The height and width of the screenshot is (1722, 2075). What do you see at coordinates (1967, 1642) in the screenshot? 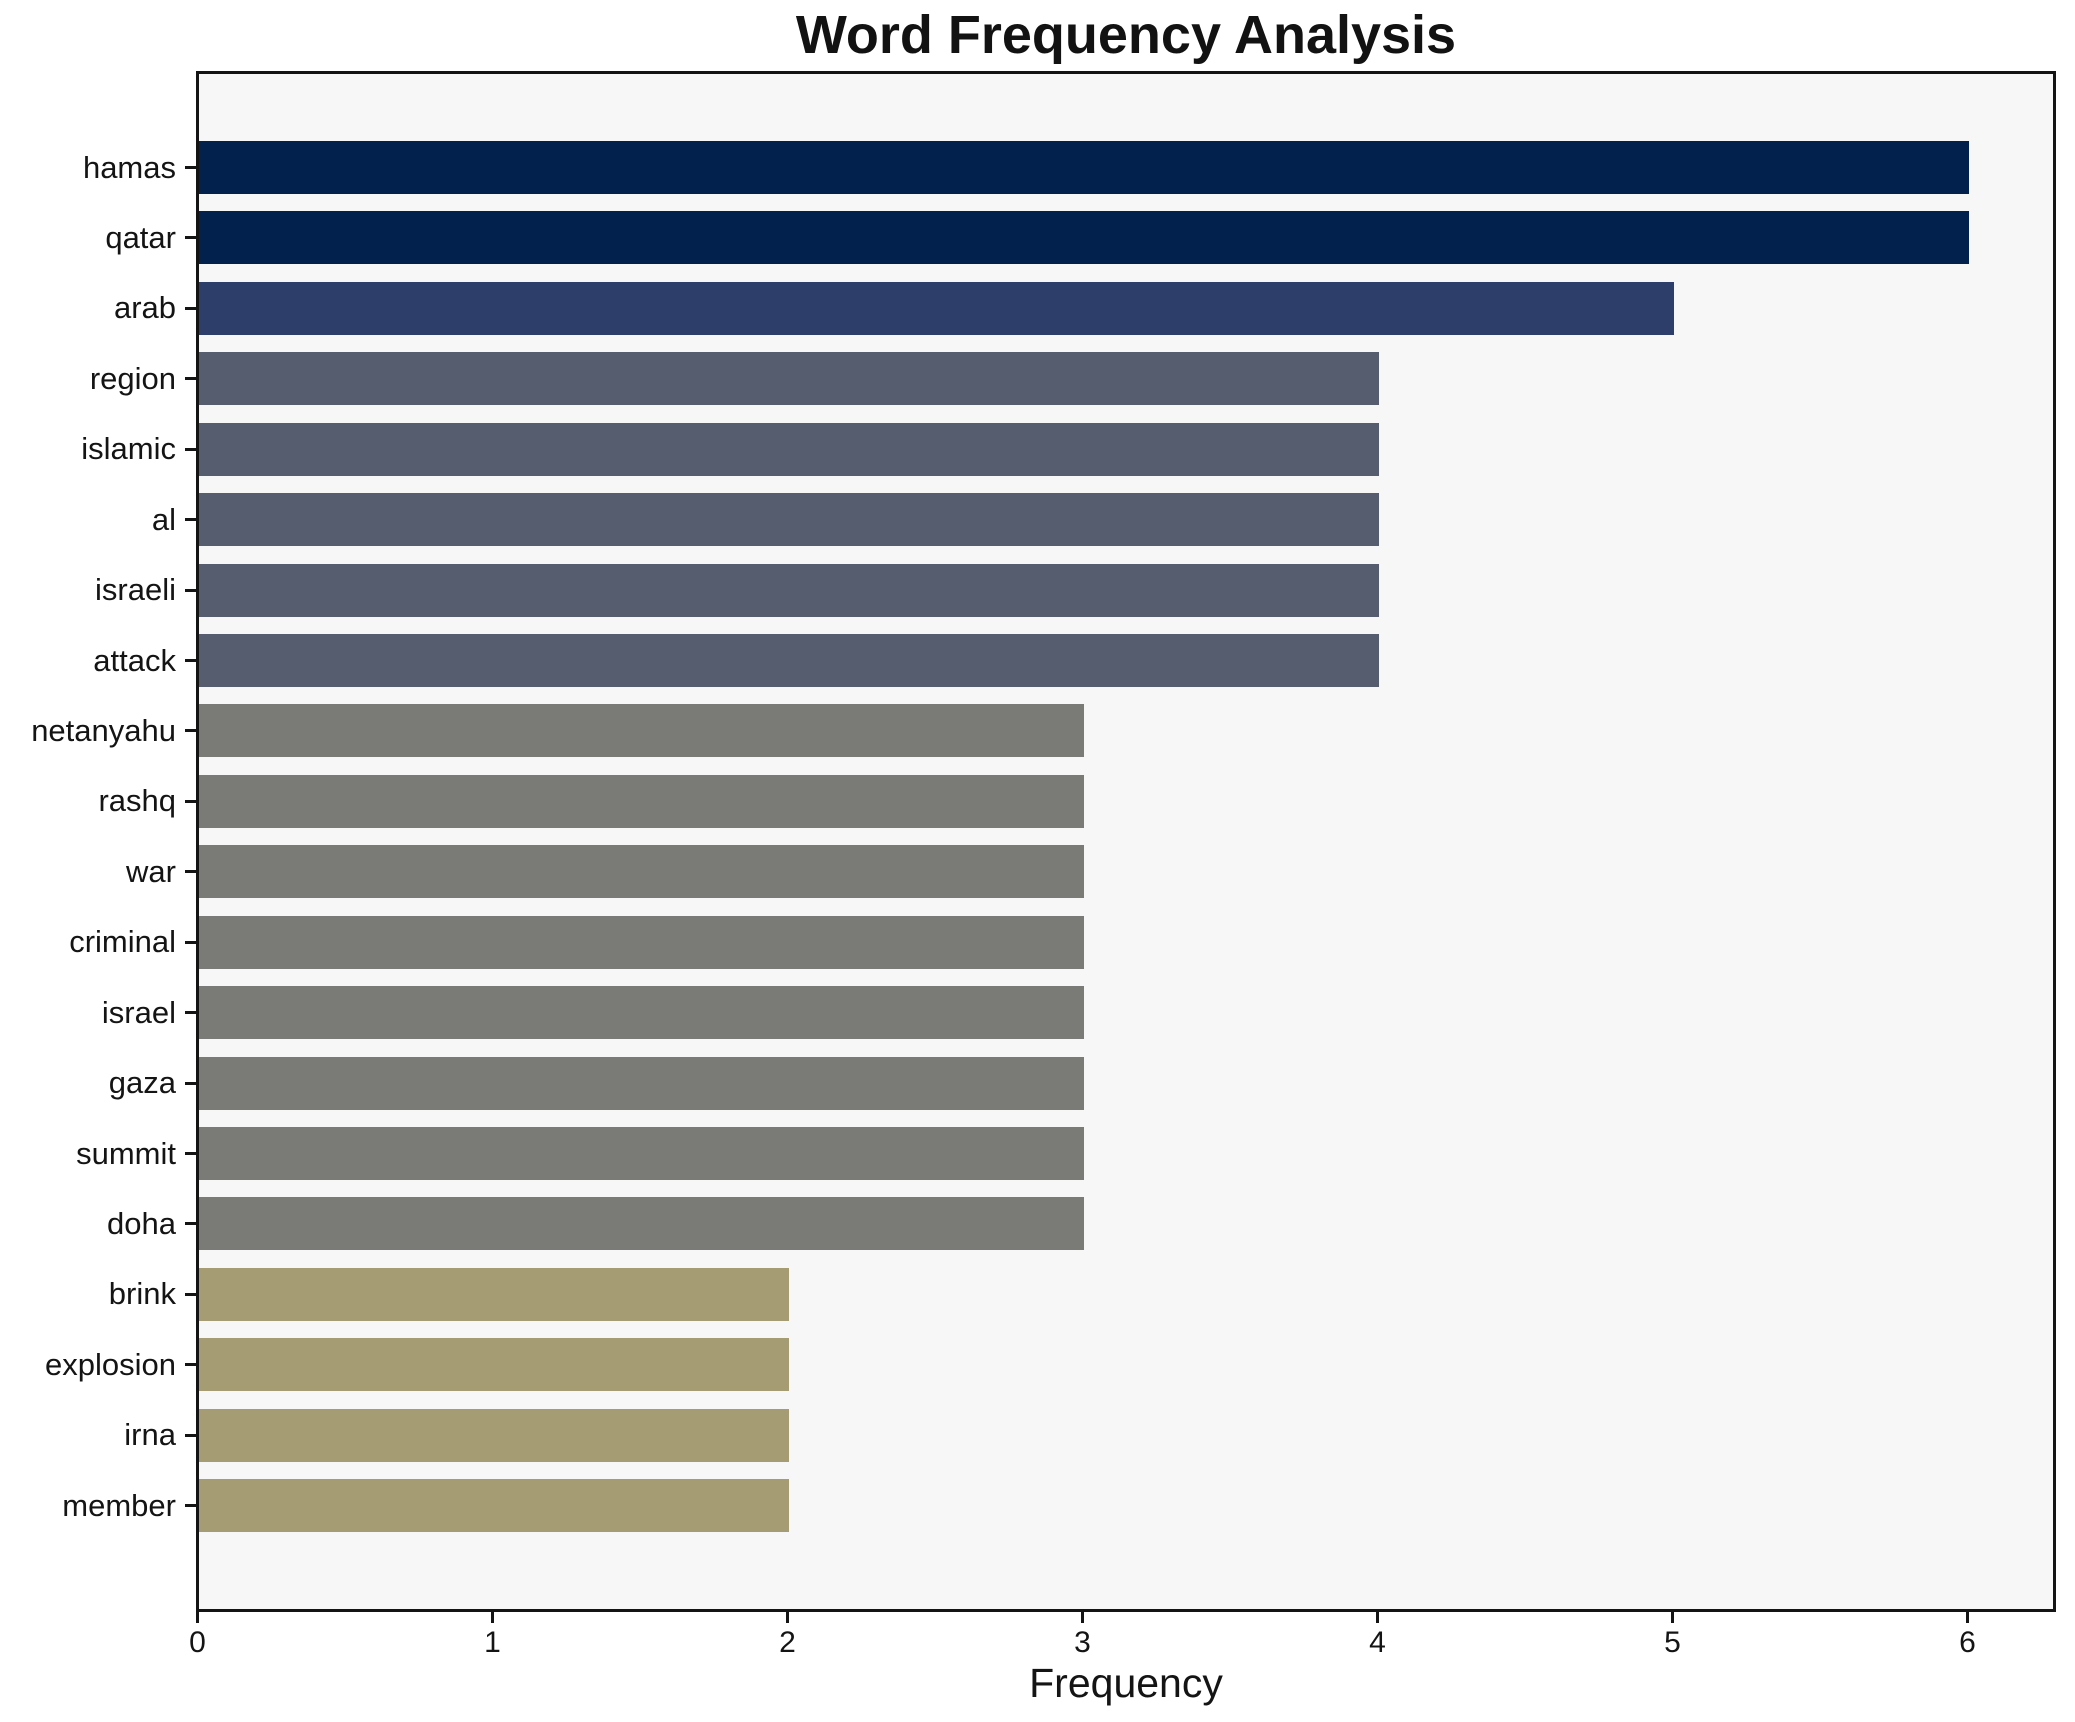
I see `x-tick-label-6: 6` at bounding box center [1967, 1642].